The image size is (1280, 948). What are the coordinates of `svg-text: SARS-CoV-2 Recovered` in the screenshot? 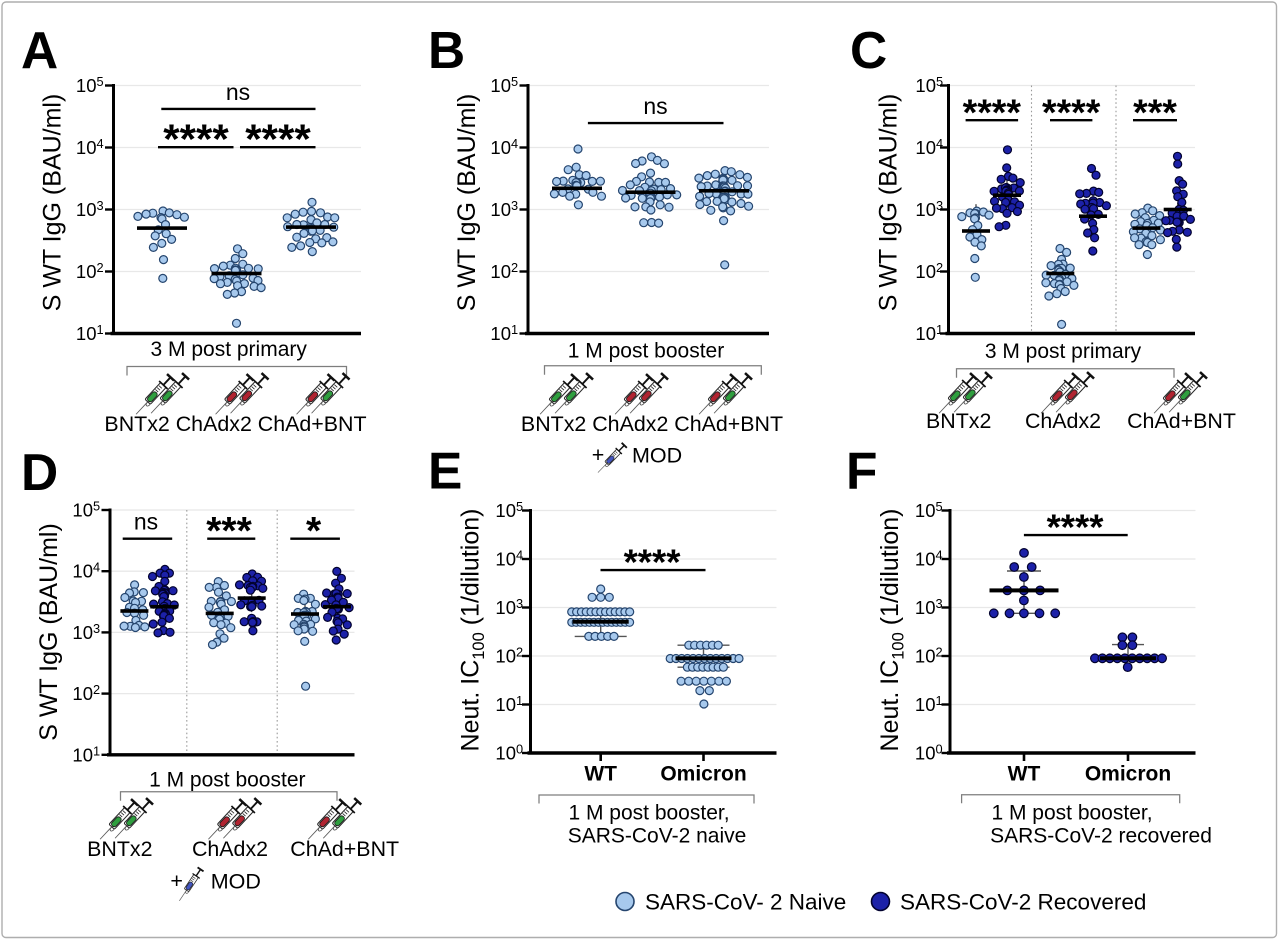 It's located at (1023, 902).